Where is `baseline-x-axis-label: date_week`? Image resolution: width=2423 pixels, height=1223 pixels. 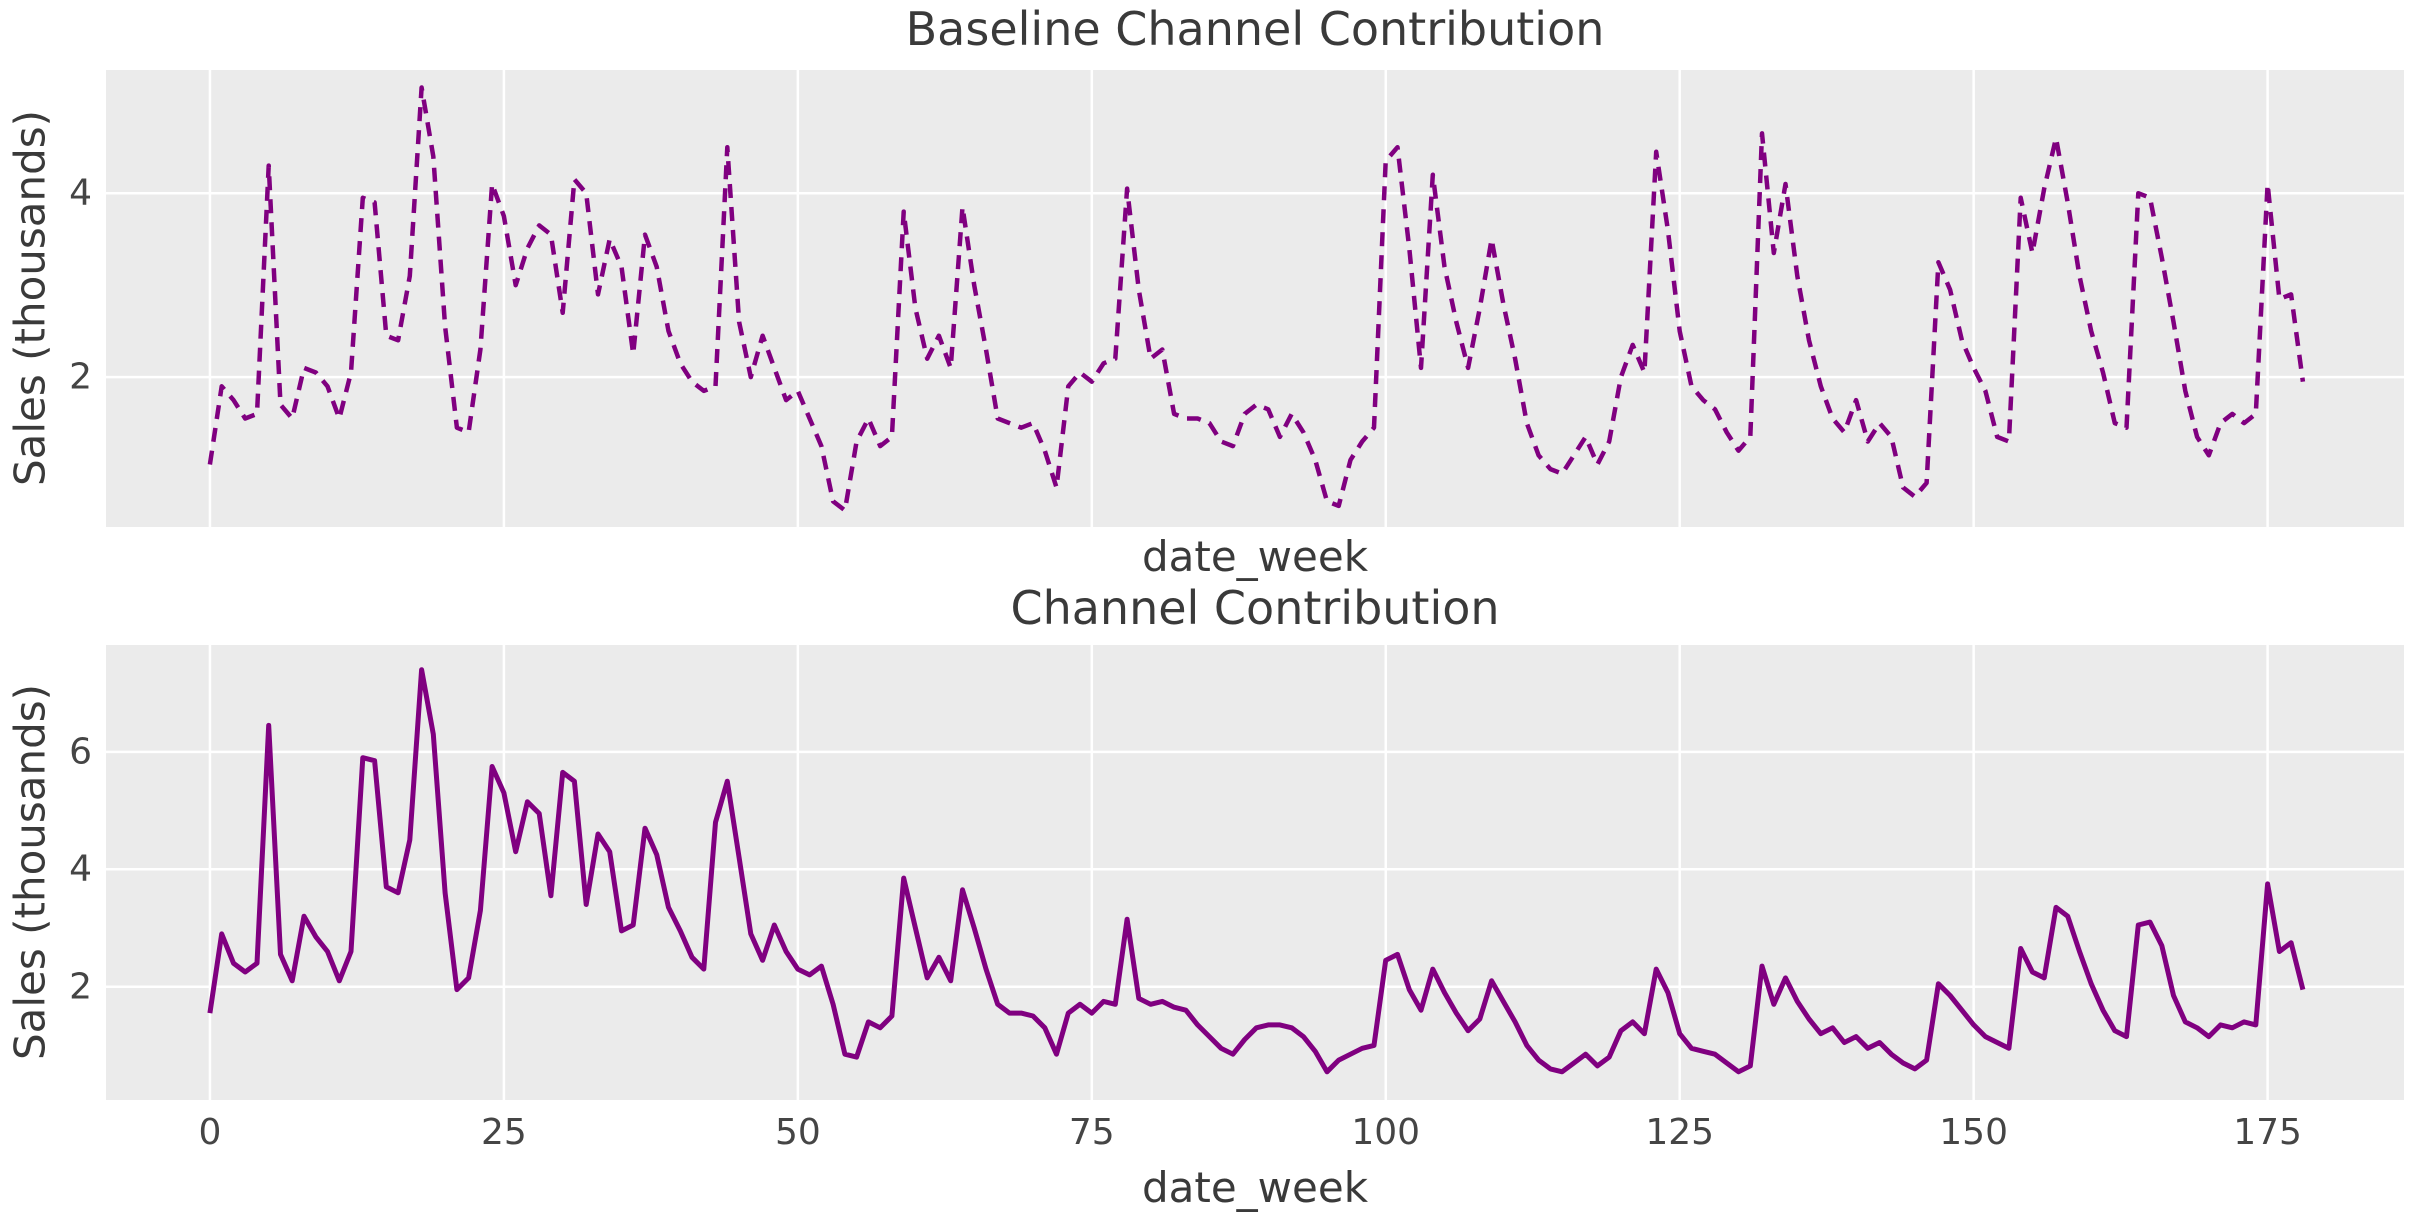 baseline-x-axis-label: date_week is located at coordinates (1255, 556).